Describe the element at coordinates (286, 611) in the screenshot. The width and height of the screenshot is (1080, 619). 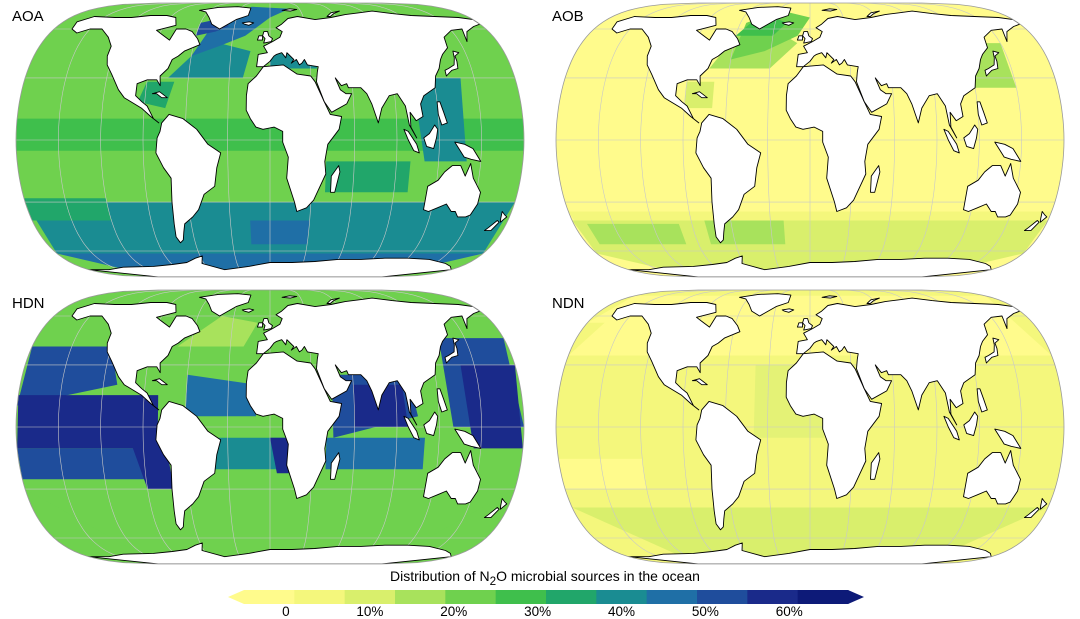
I see `colorbar-tick-label: 0` at that location.